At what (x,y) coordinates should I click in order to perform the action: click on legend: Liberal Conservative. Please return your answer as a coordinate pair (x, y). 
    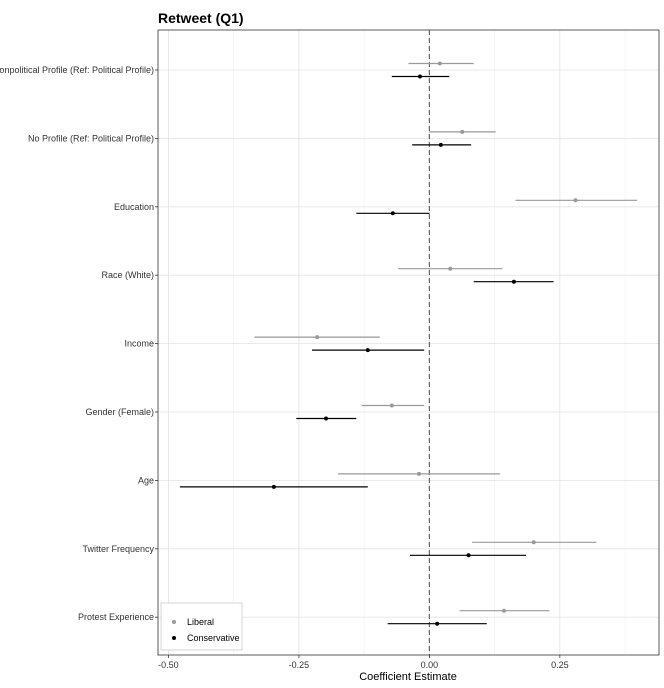
    Looking at the image, I should click on (201, 626).